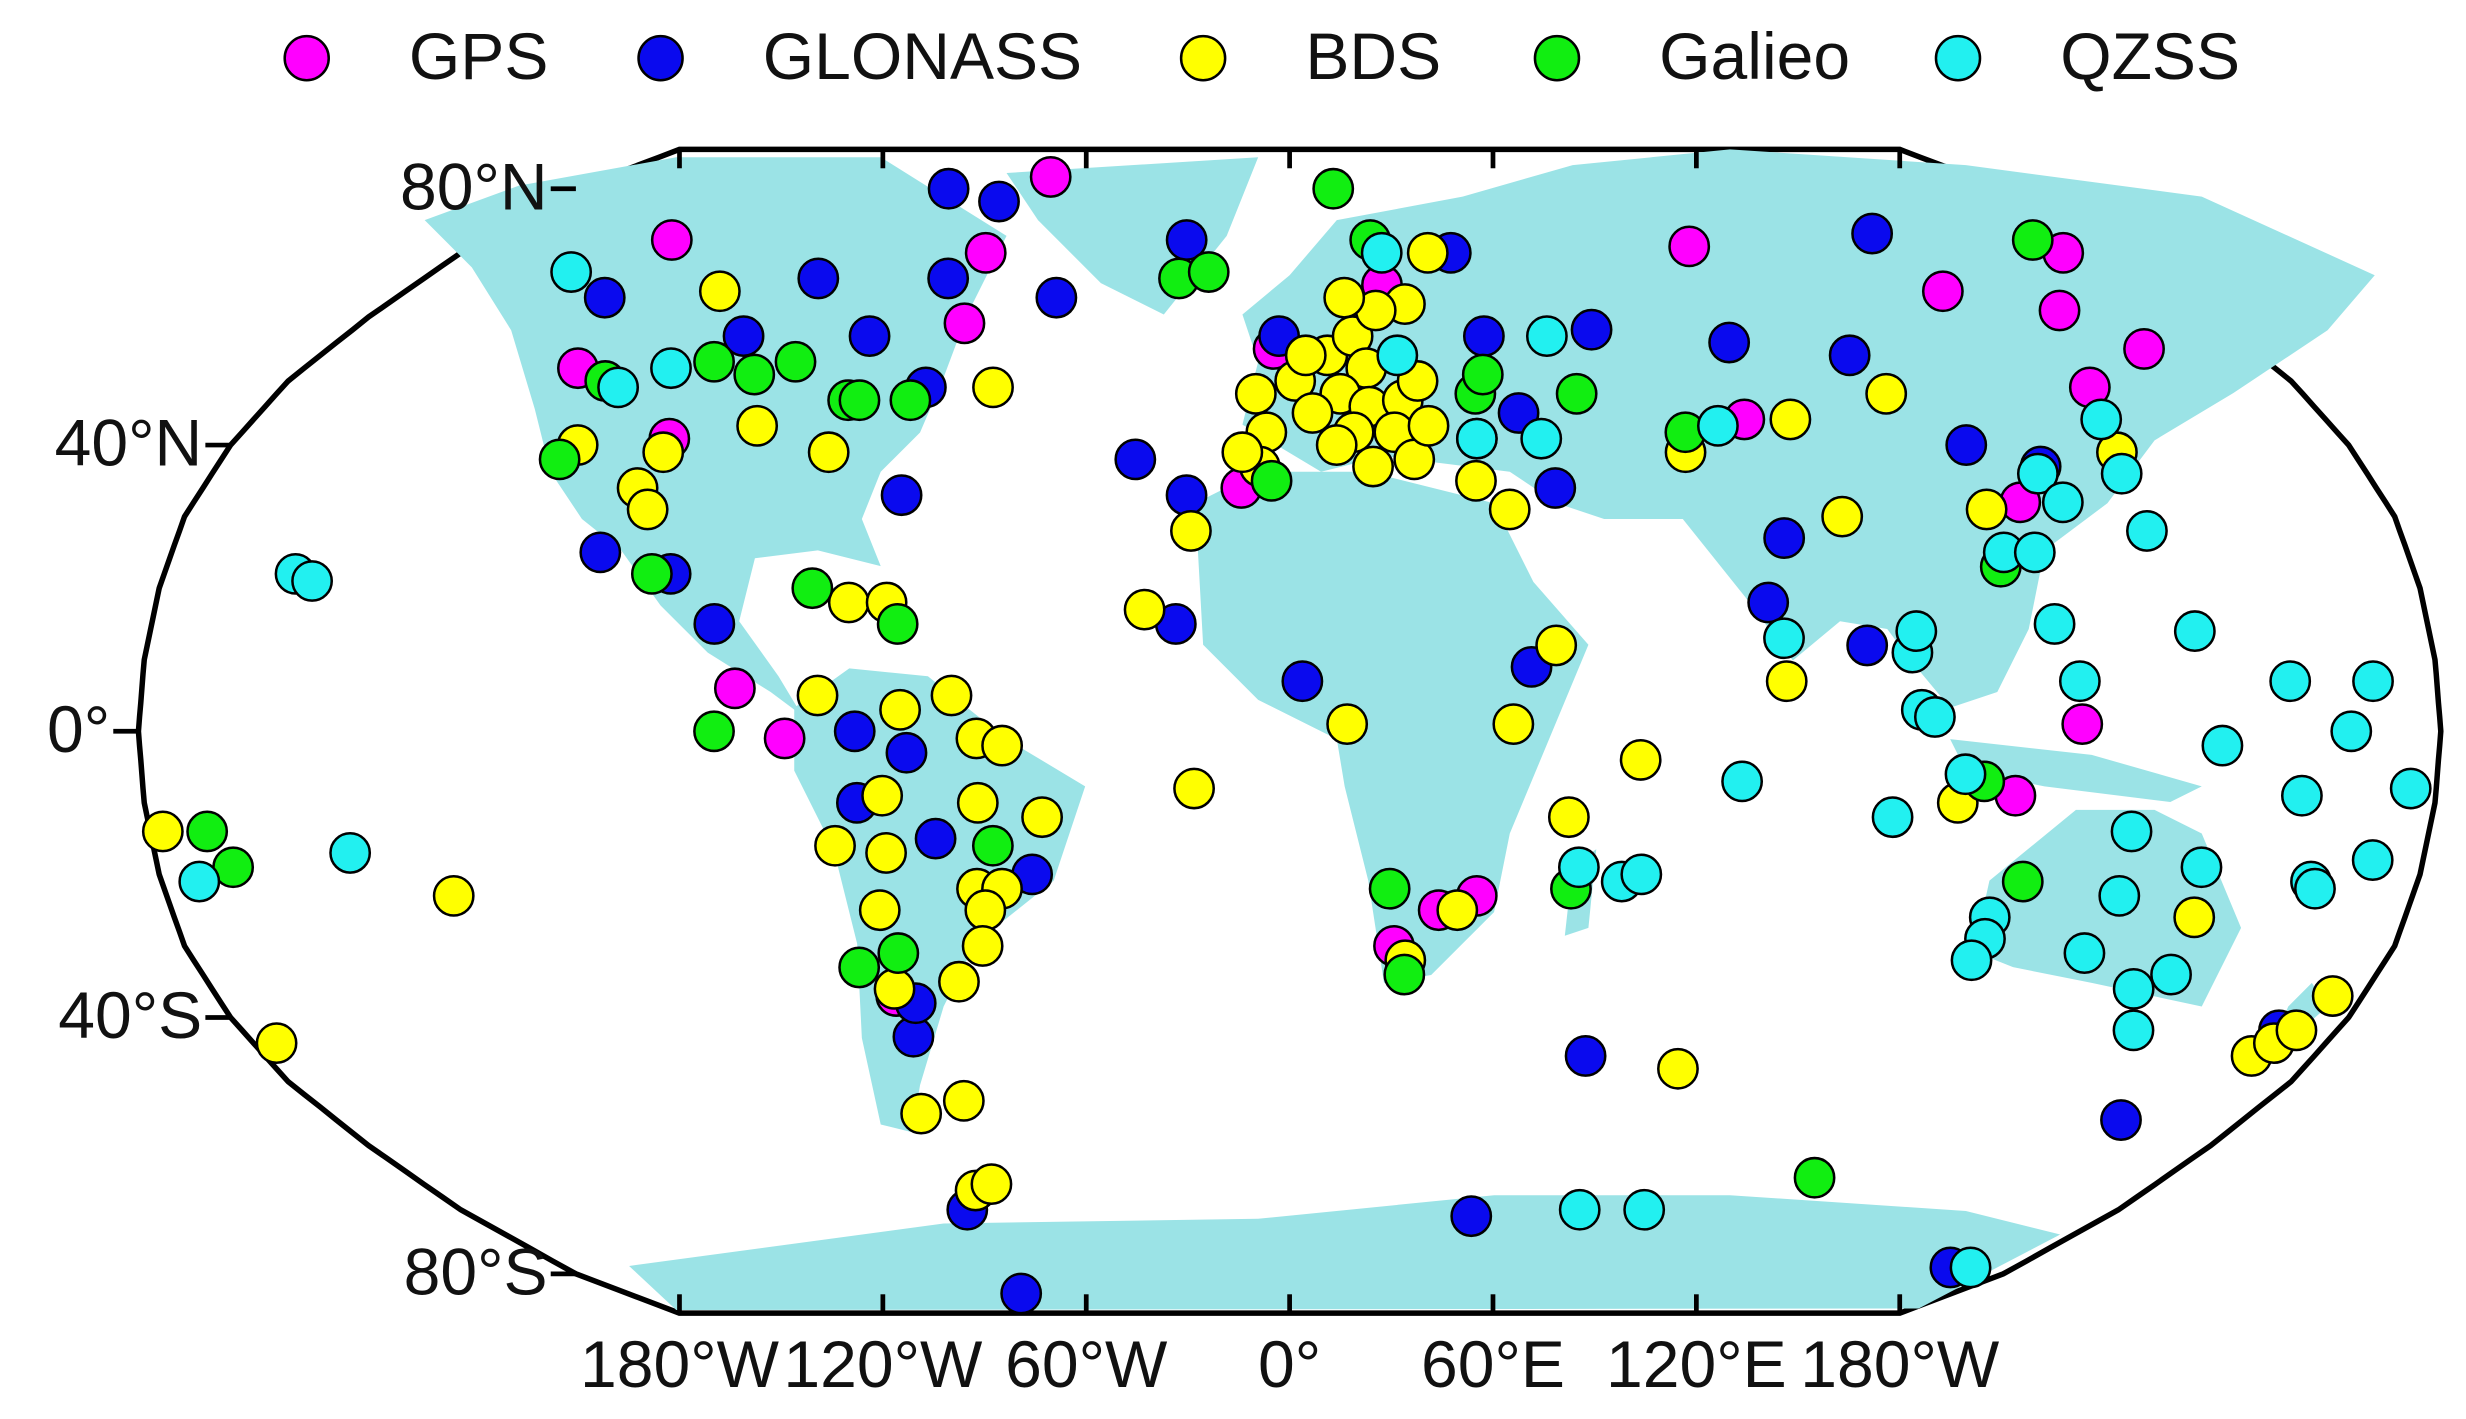 This screenshot has height=1419, width=2466. I want to click on antarctica, so click(1345, 1253).